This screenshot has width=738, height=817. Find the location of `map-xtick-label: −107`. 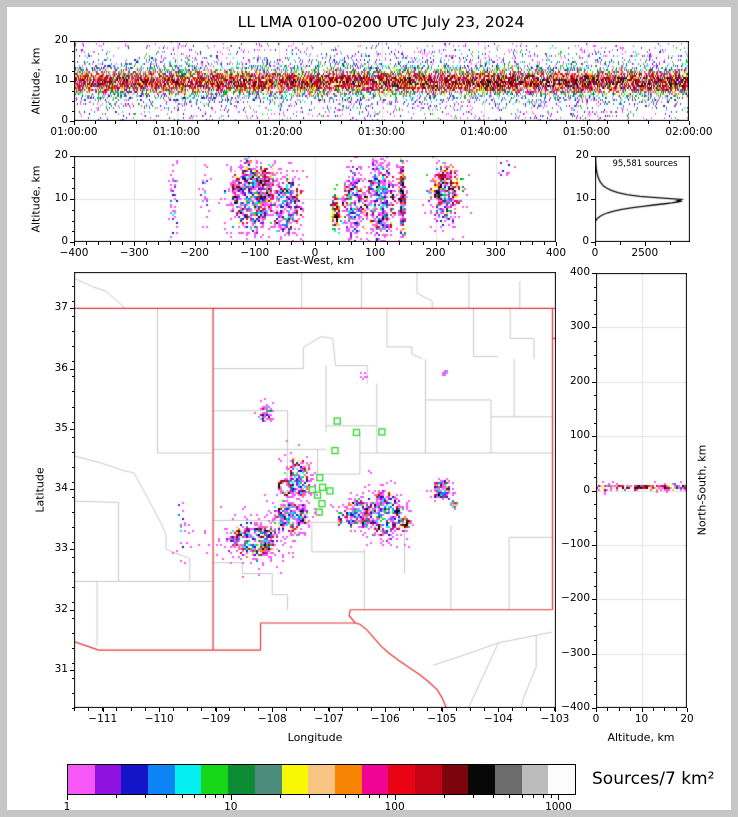

map-xtick-label: −107 is located at coordinates (329, 719).